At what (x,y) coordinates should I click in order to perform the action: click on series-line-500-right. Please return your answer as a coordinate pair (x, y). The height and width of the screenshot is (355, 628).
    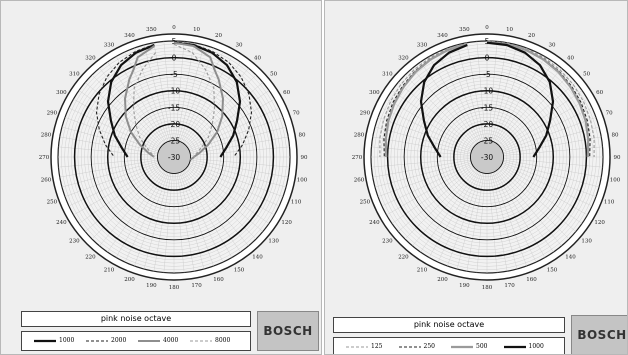
    Looking at the image, I should click on (538, 99).